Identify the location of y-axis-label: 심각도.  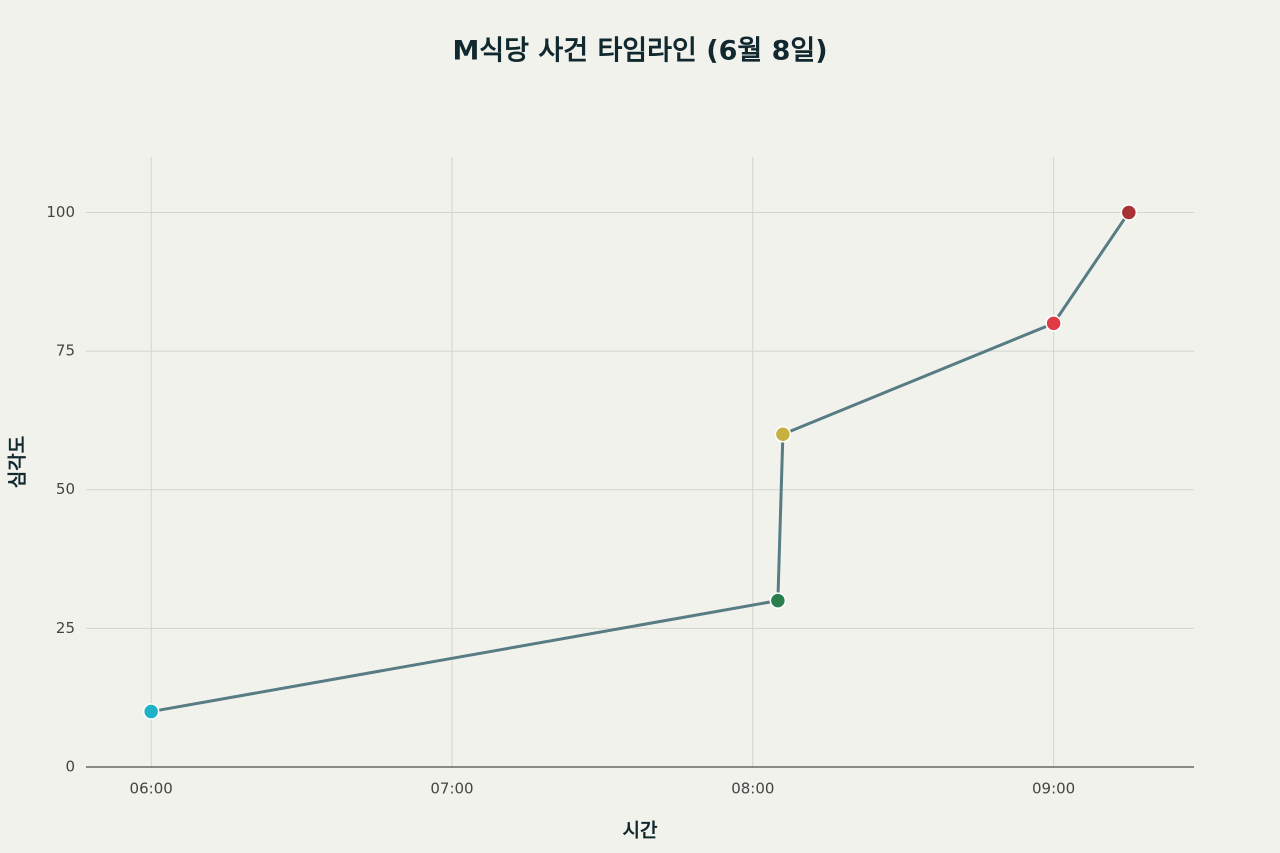
(18, 462).